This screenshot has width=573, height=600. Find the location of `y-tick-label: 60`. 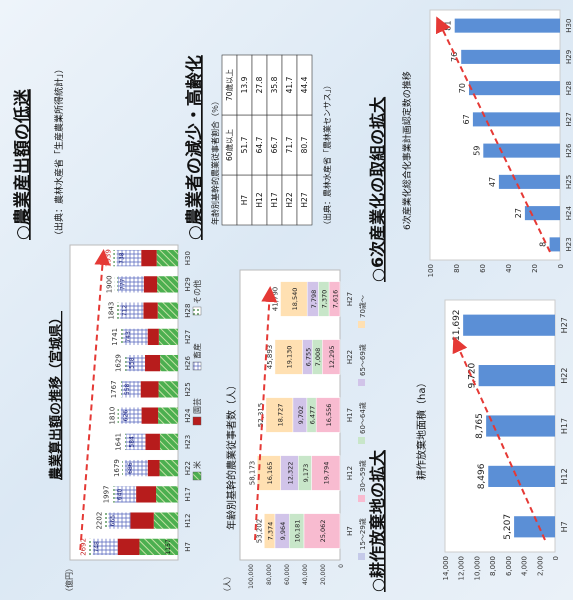

y-tick-label: 60 is located at coordinates (483, 268).